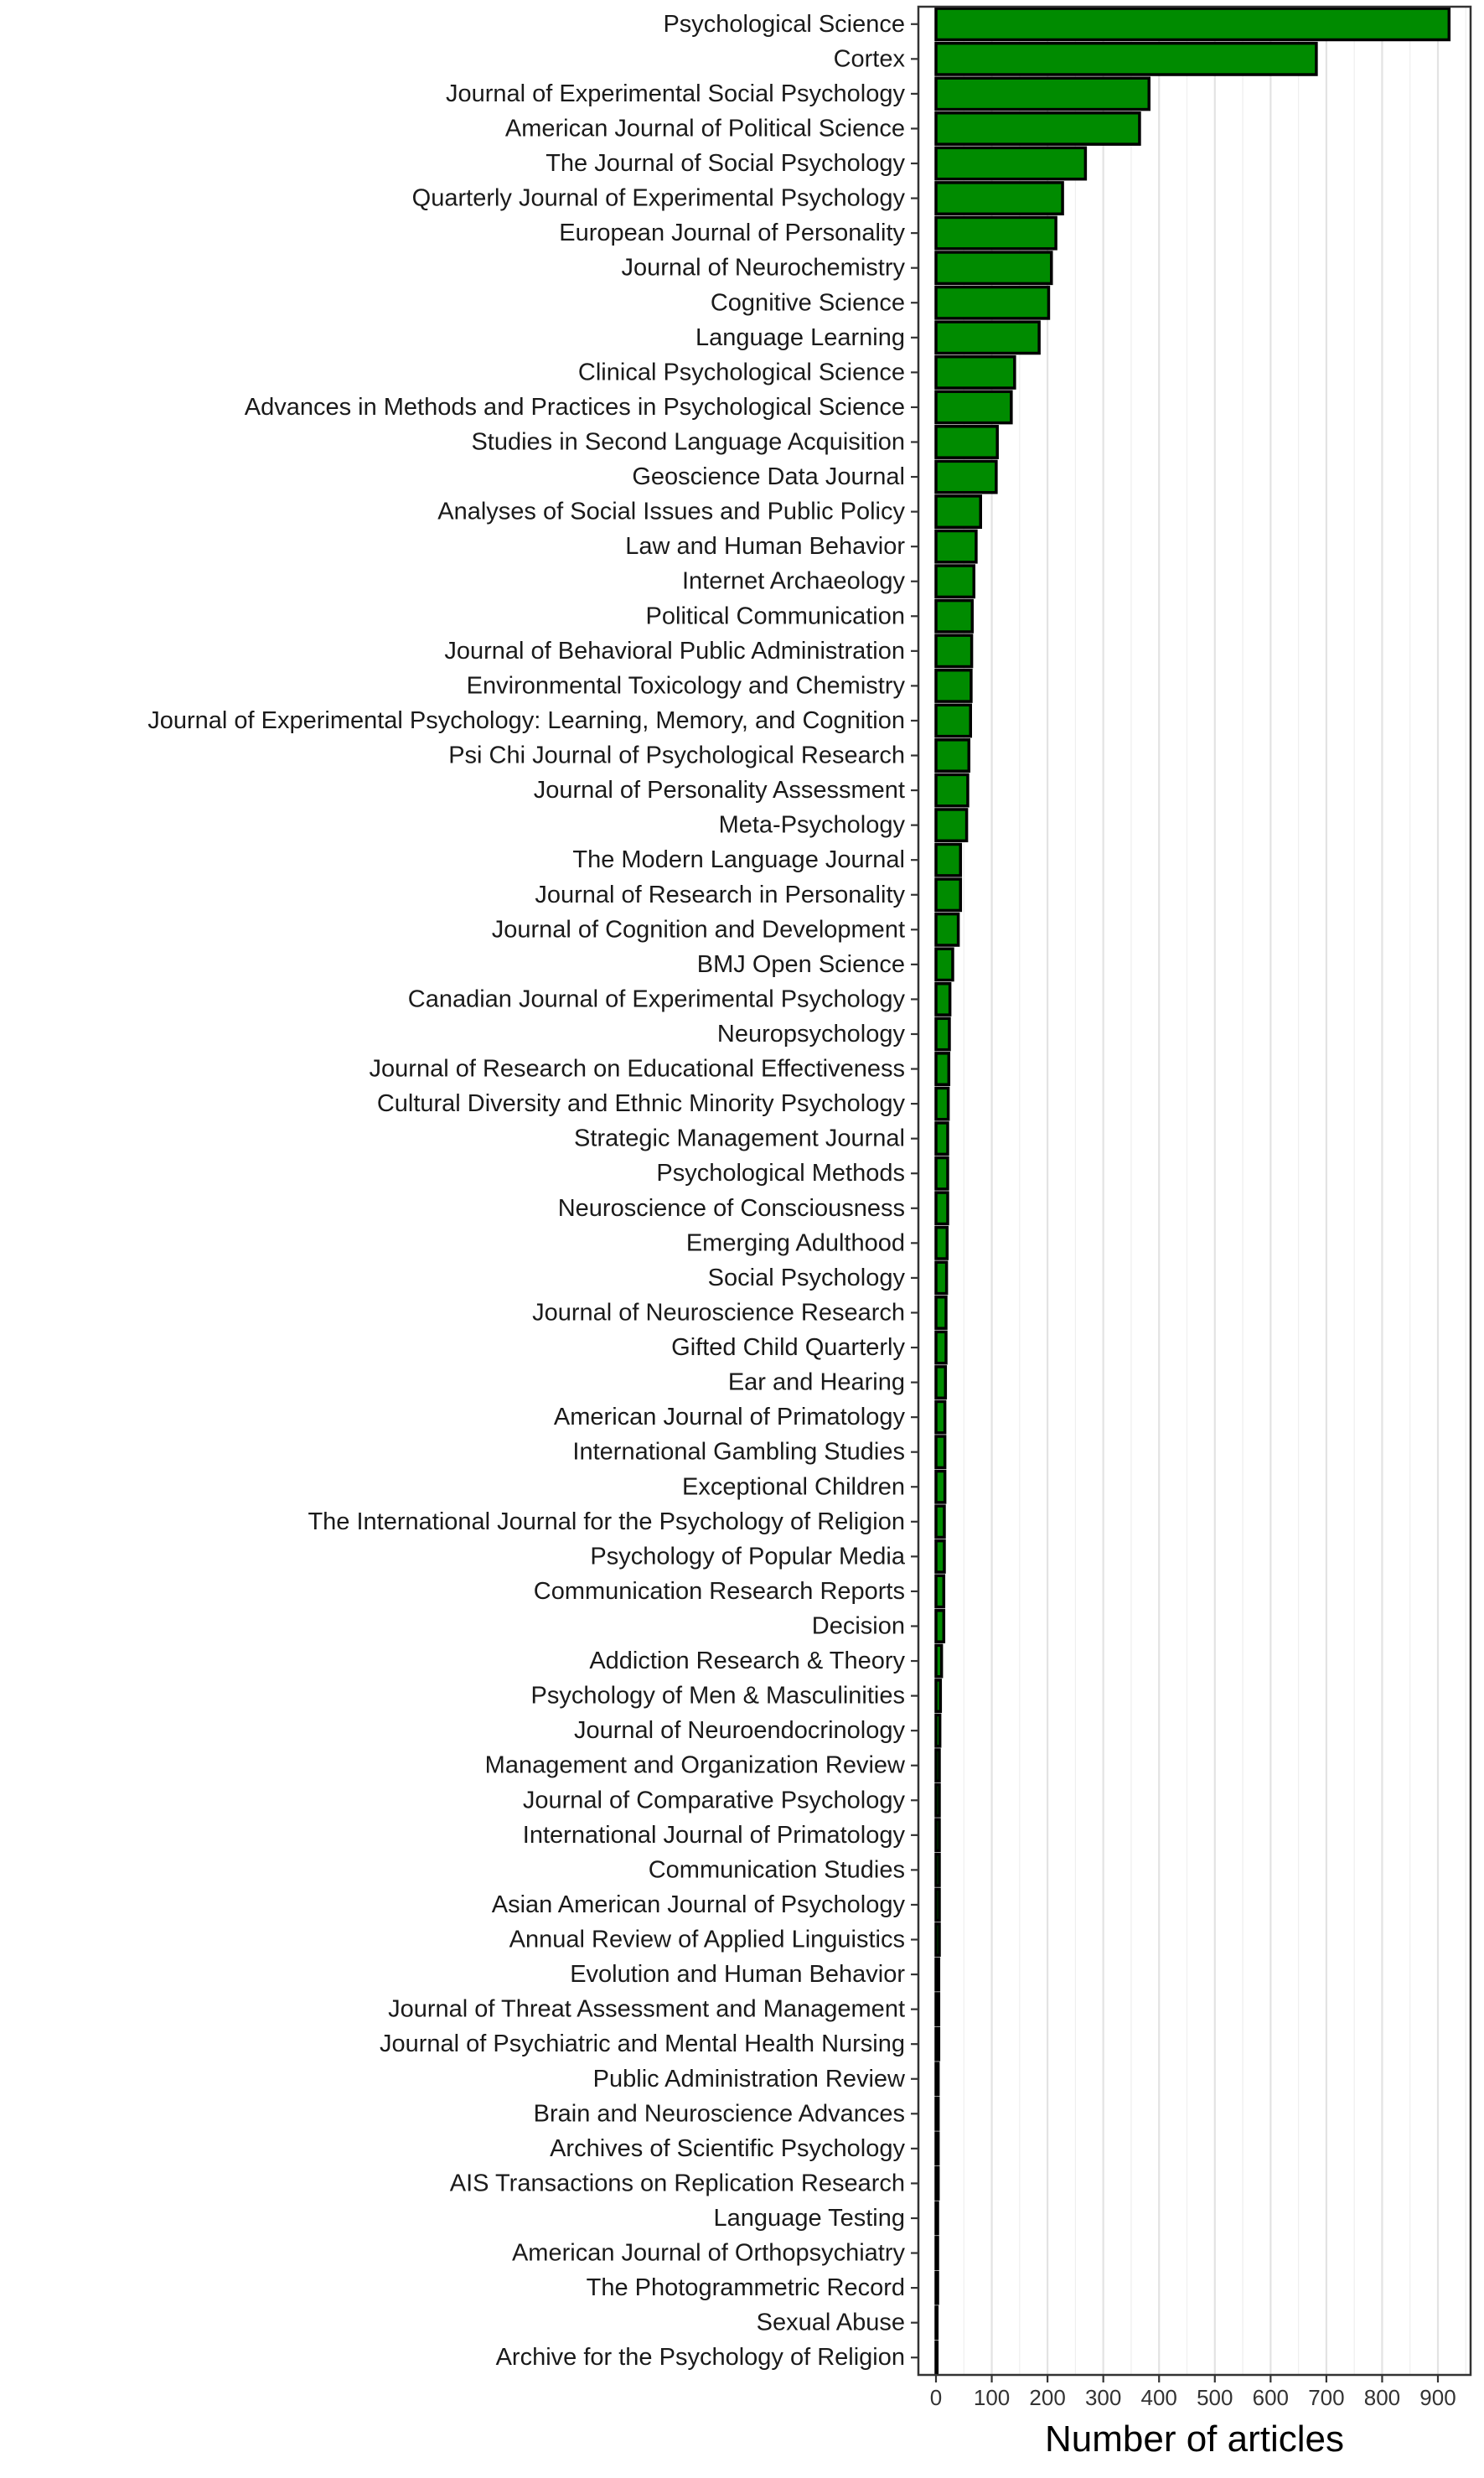 The image size is (1484, 2478). I want to click on category-label: International Gambling Studies, so click(738, 1452).